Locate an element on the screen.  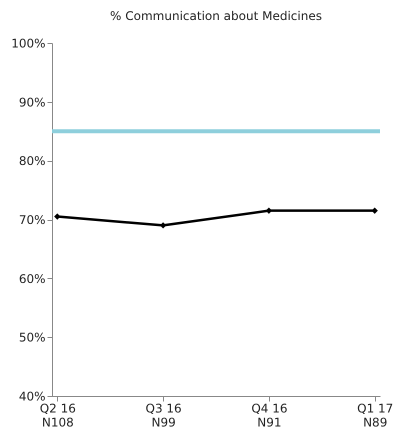
x-tick-label: Q4 16 N91 is located at coordinates (269, 416).